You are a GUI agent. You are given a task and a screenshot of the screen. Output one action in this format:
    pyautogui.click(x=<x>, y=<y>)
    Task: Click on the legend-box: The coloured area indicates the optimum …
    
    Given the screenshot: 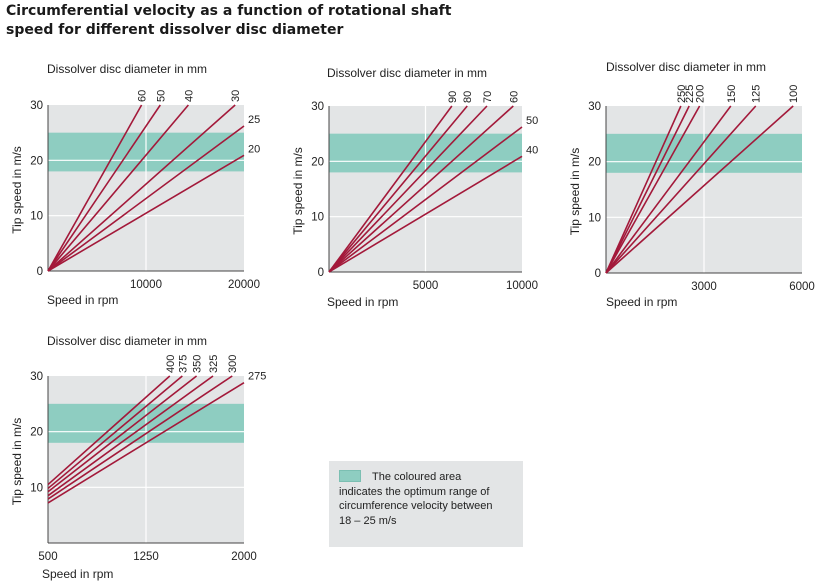 What is the action you would take?
    pyautogui.click(x=426, y=504)
    